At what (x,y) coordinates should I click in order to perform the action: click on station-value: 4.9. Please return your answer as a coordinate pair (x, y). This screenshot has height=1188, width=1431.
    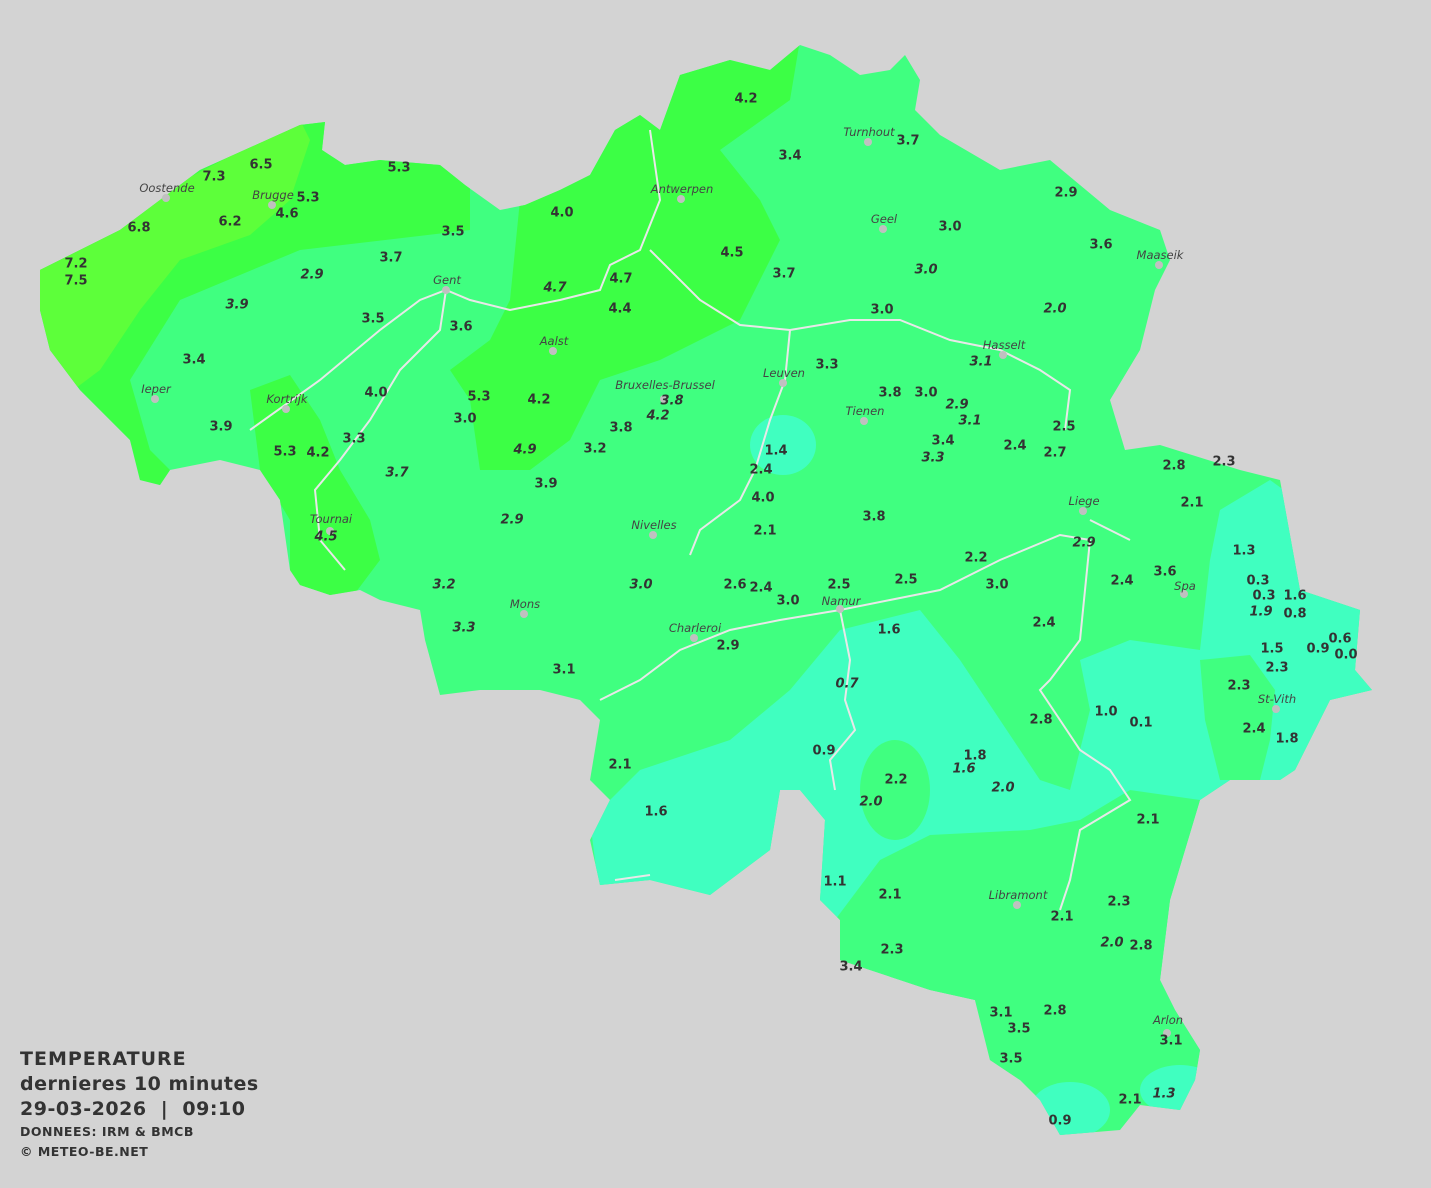
    Looking at the image, I should click on (524, 450).